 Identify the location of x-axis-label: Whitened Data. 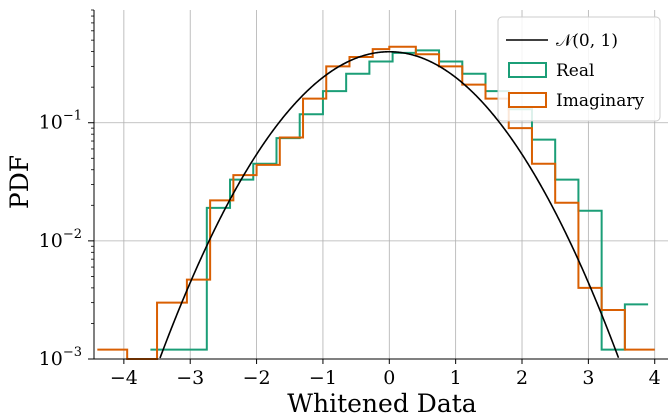
(381, 403).